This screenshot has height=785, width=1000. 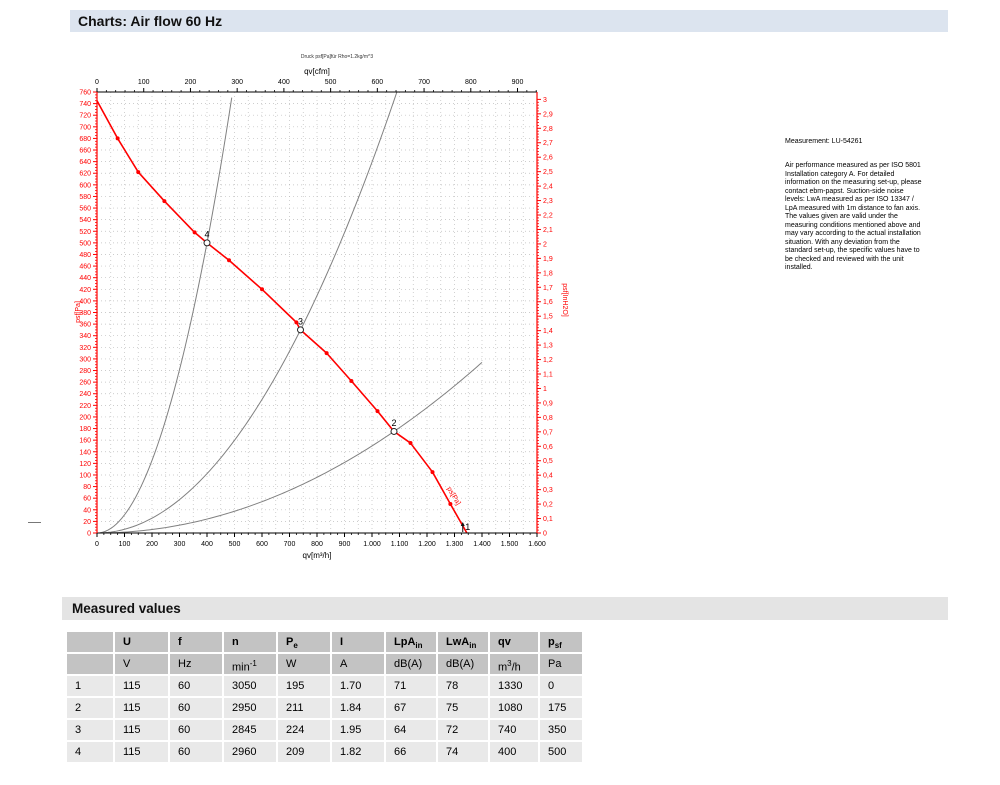 What do you see at coordinates (317, 555) in the screenshot?
I see `svg-text: qv[m³/h]` at bounding box center [317, 555].